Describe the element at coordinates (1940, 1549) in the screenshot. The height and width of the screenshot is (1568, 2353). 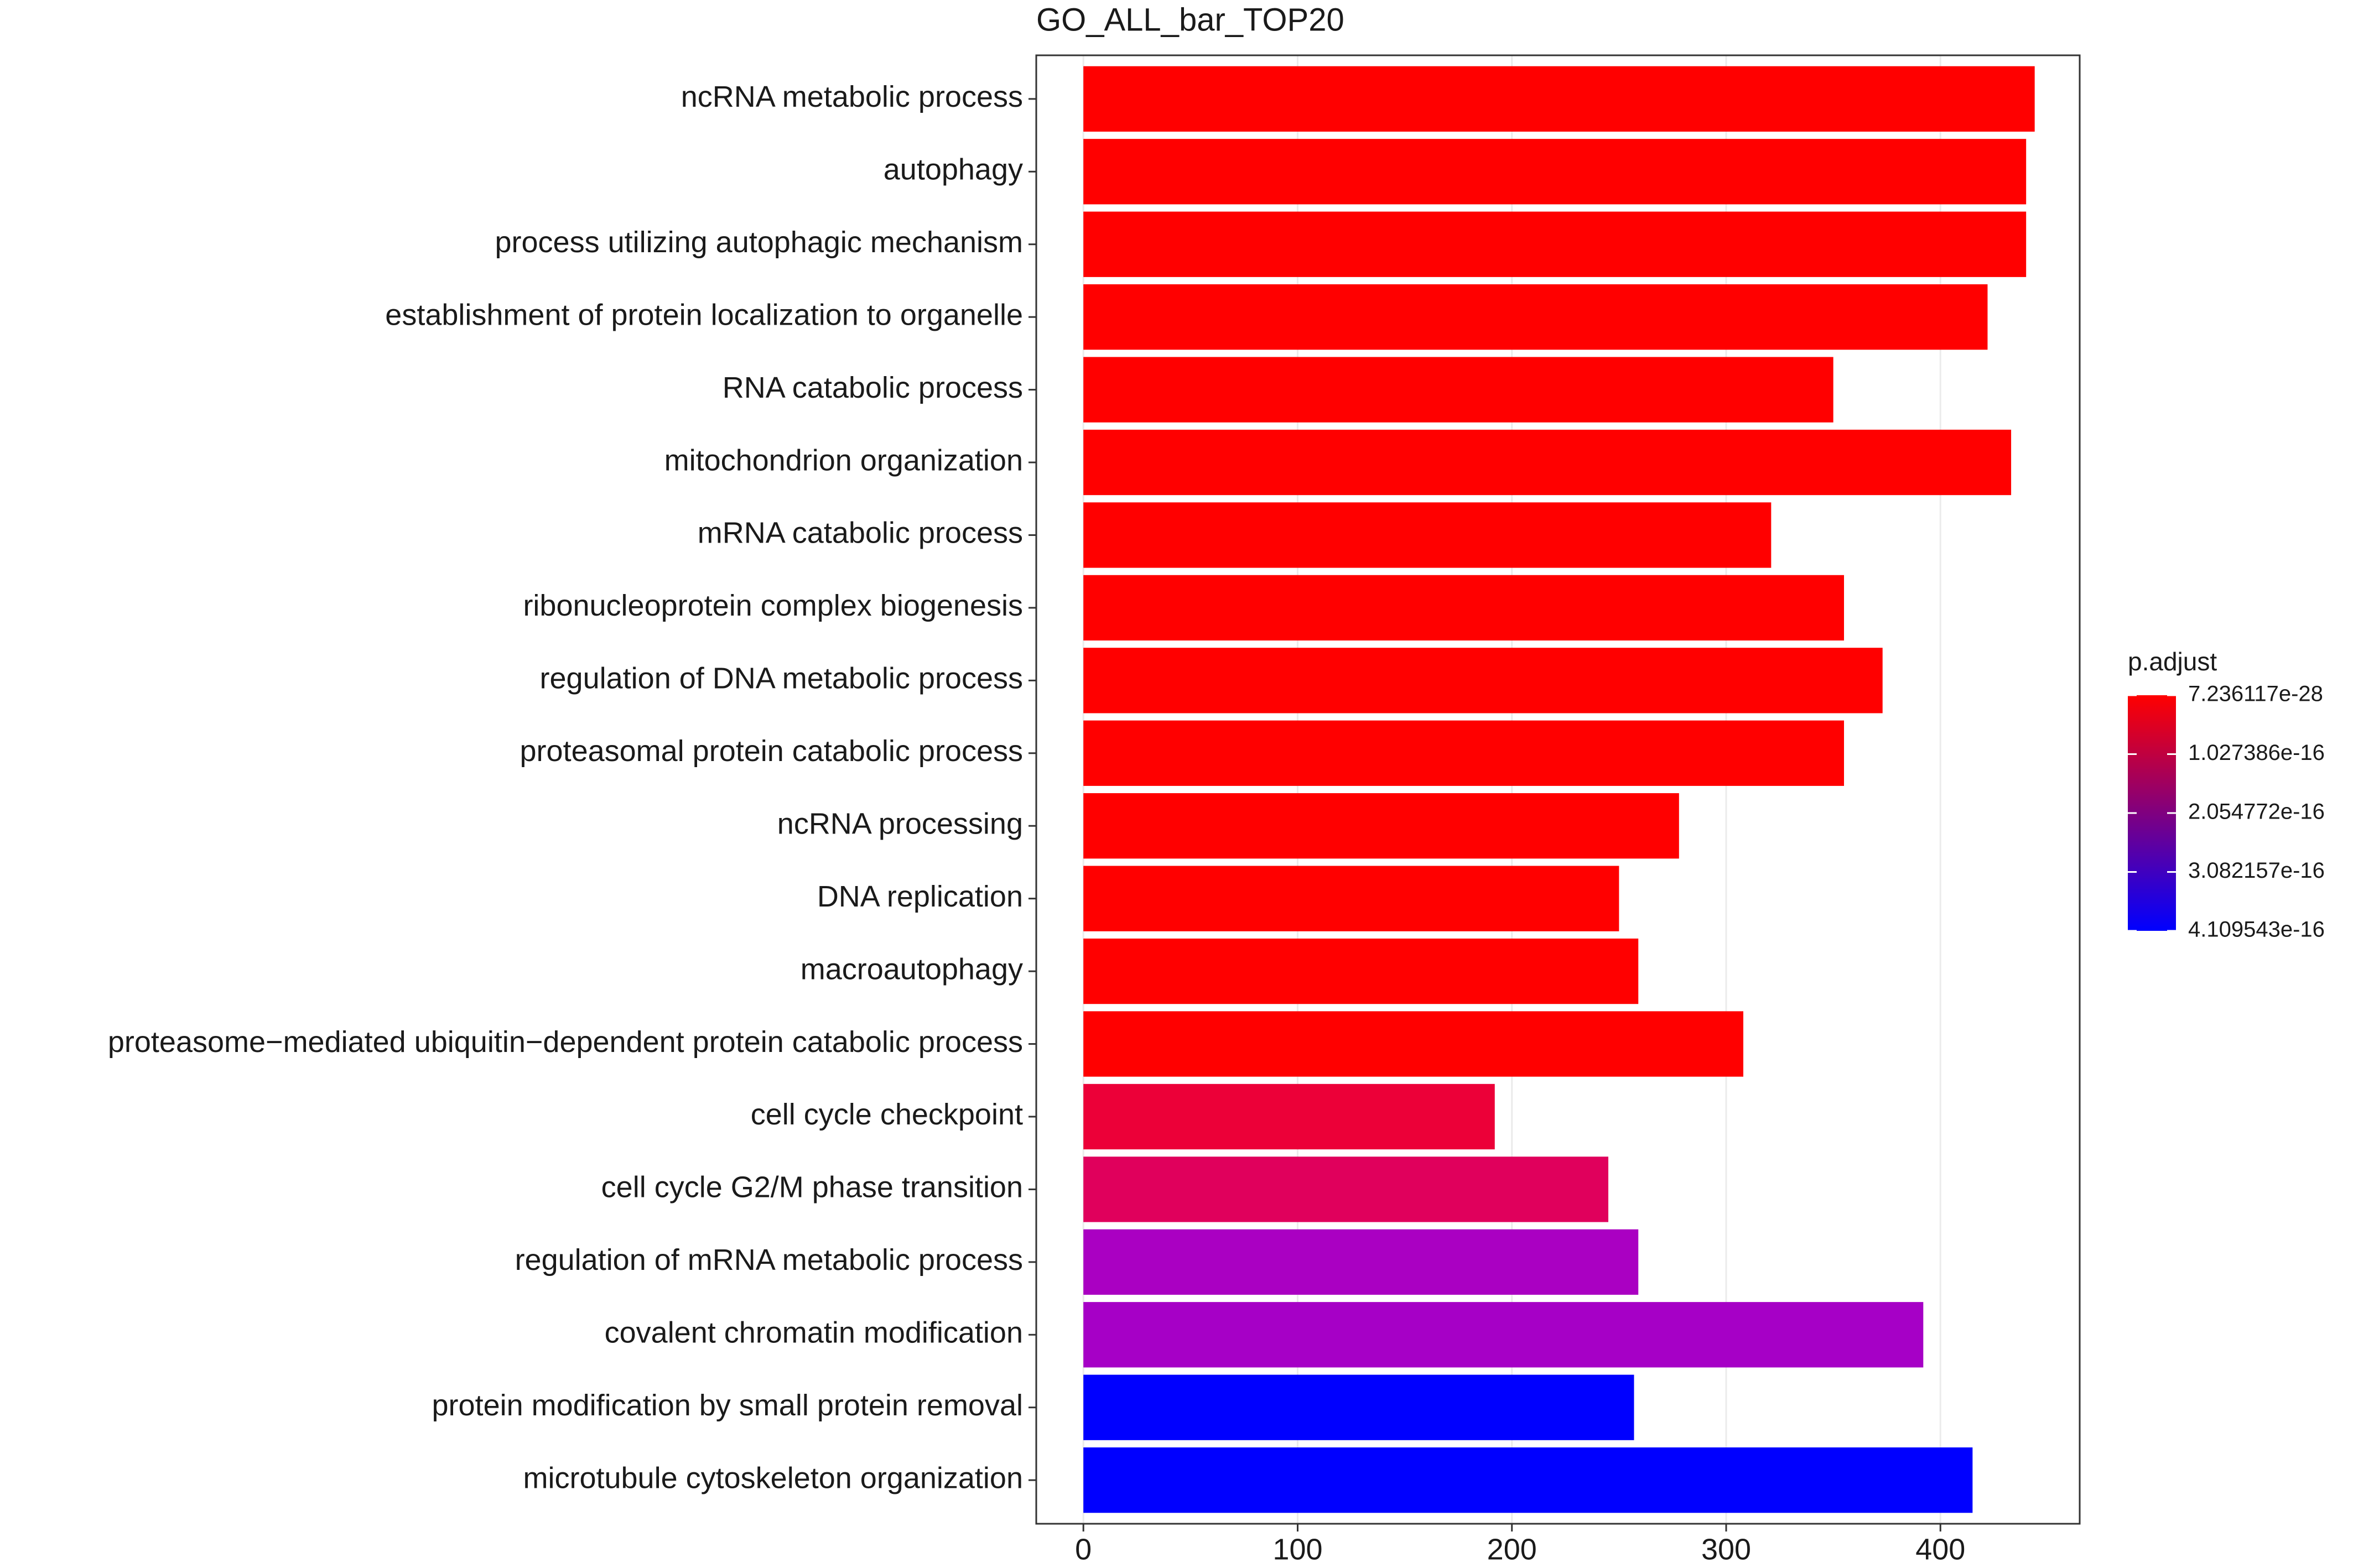
I see `x-tick-label: 400` at that location.